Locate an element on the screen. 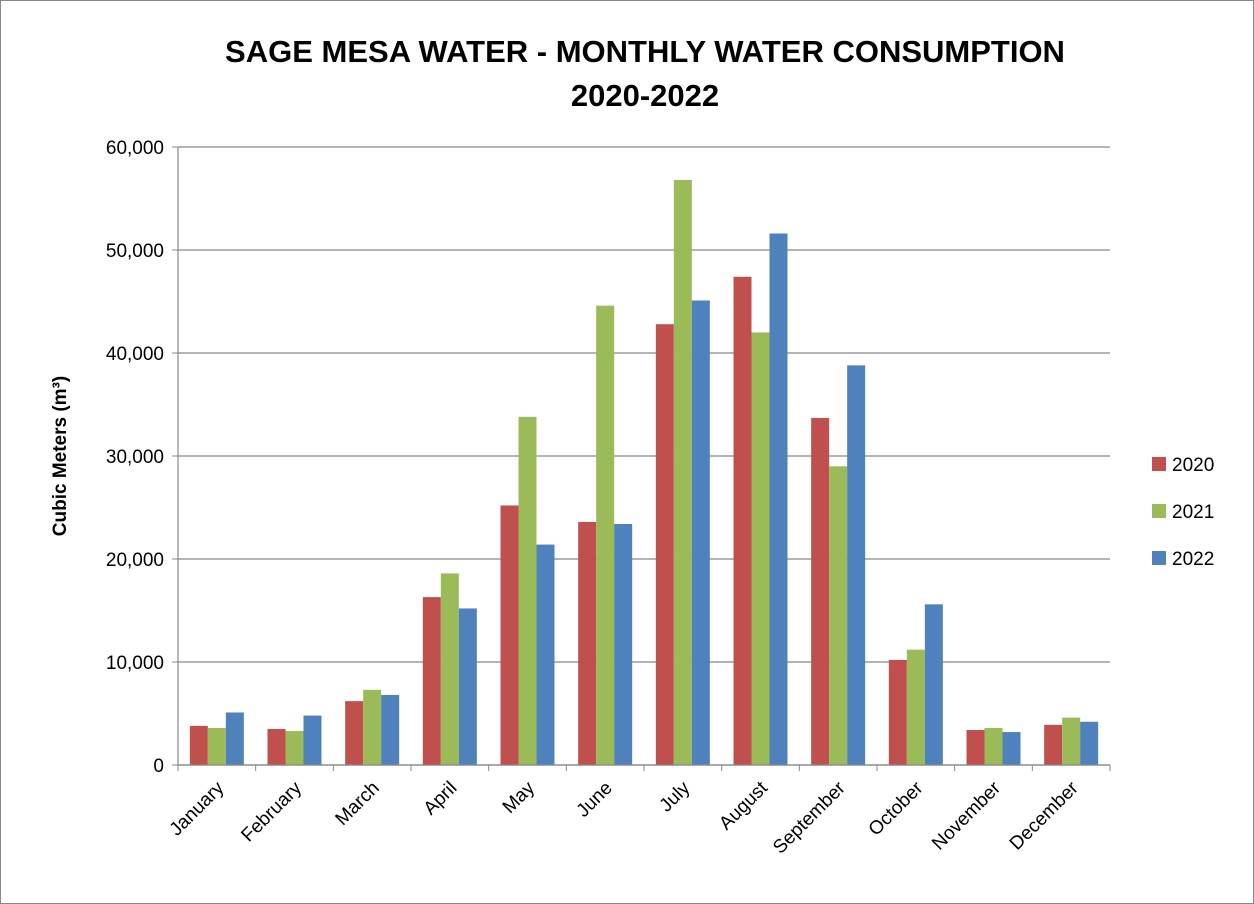  chart-title: 2020-2022 is located at coordinates (645, 95).